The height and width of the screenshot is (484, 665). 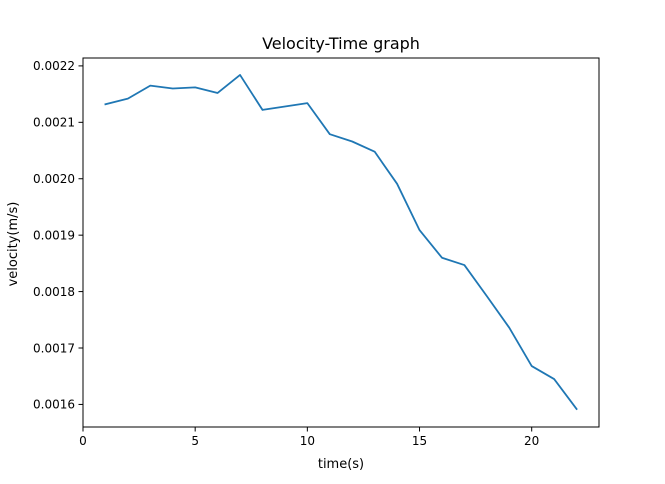 I want to click on x-tick-label: 5, so click(x=195, y=441).